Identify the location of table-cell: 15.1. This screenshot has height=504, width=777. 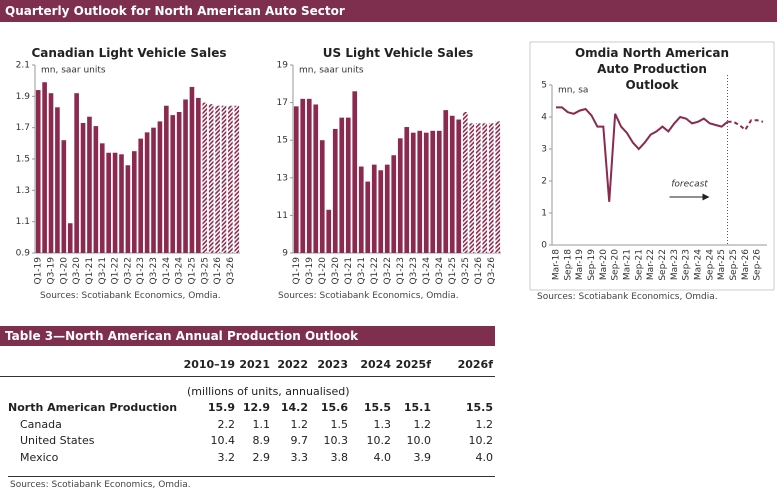
(417, 408).